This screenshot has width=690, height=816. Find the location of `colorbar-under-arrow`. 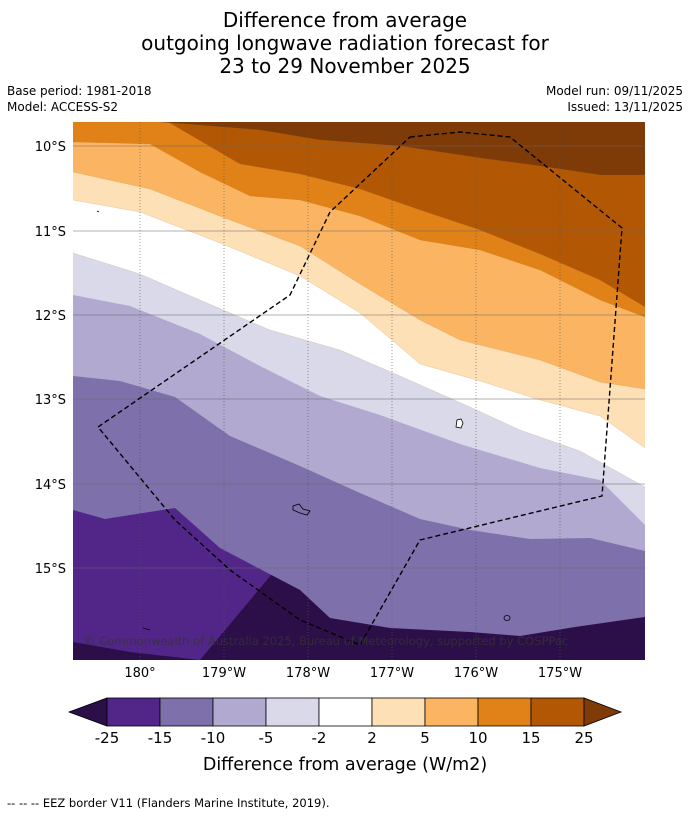

colorbar-under-arrow is located at coordinates (87, 712).